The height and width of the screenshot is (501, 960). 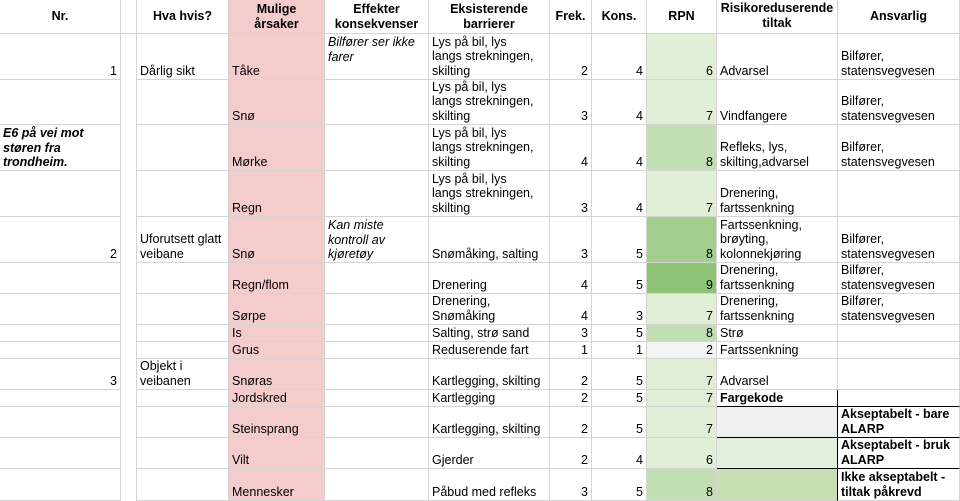 I want to click on cause-cell: Steinsprang, so click(x=277, y=422).